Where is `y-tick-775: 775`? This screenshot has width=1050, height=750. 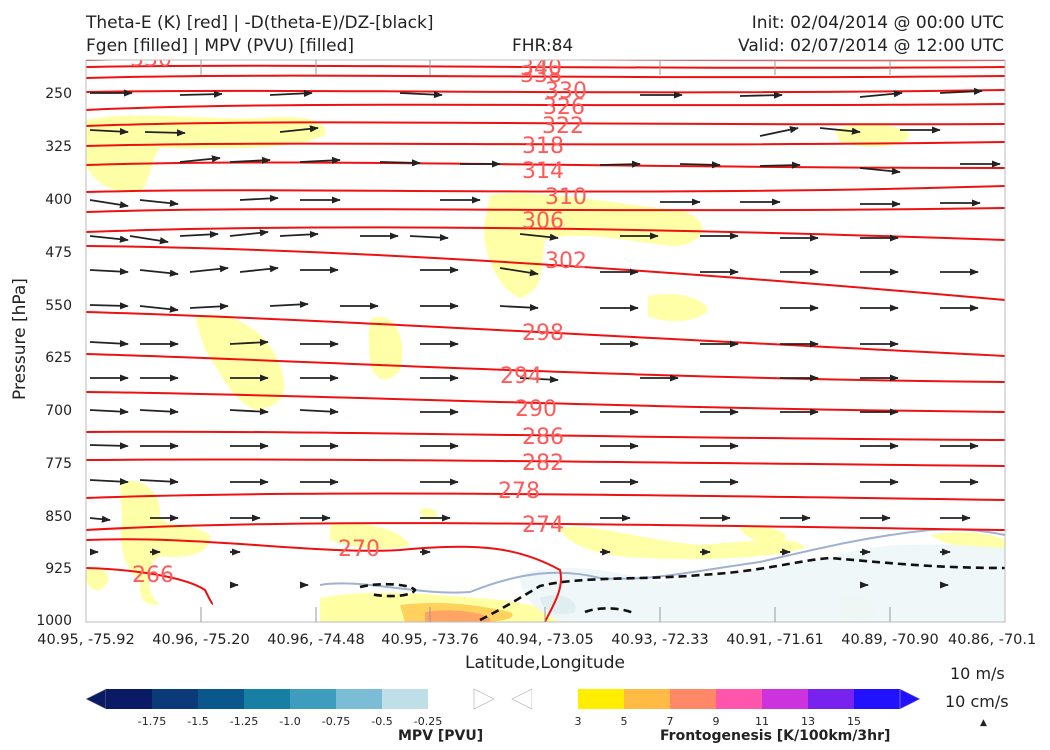
y-tick-775: 775 is located at coordinates (58, 464).